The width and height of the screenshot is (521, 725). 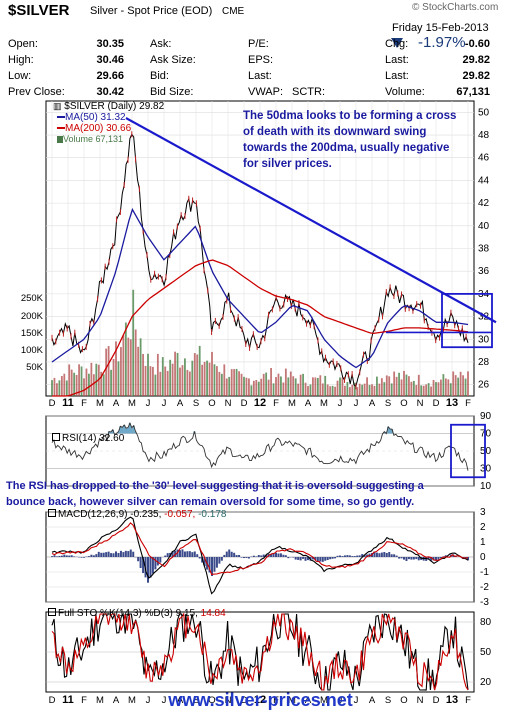 I want to click on macd-icon, so click(x=52, y=513).